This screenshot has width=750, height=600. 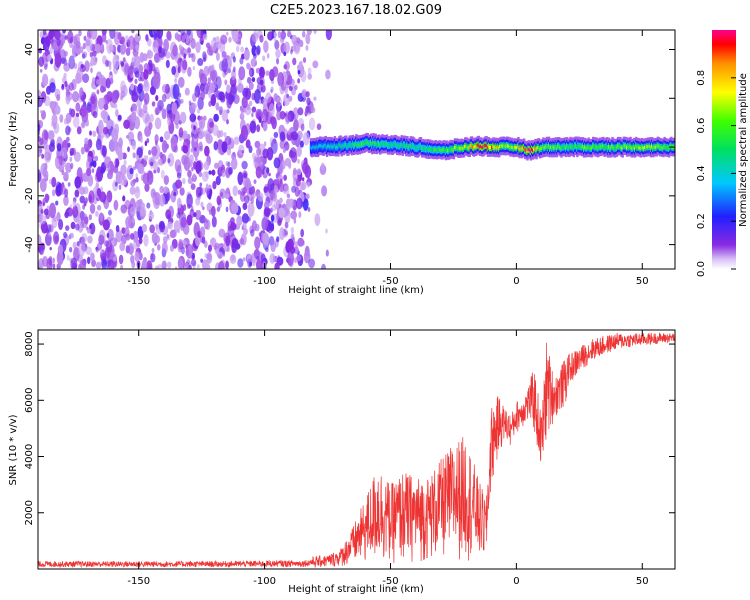 What do you see at coordinates (29, 196) in the screenshot?
I see `spectrogram-y-tick-label: -20` at bounding box center [29, 196].